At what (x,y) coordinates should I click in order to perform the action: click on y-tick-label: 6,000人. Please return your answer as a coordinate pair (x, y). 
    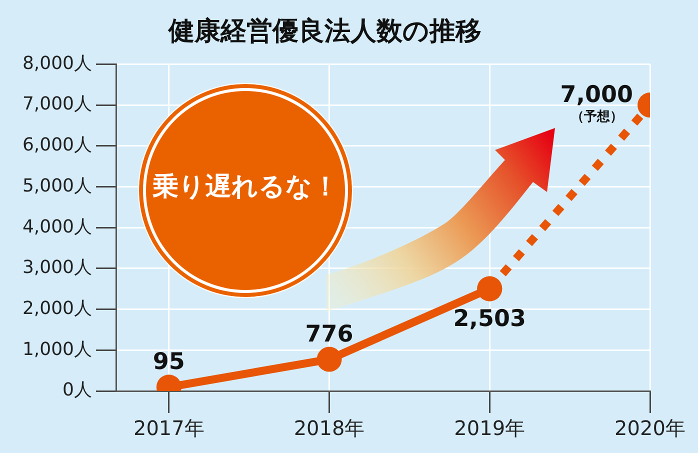
    Looking at the image, I should click on (57, 145).